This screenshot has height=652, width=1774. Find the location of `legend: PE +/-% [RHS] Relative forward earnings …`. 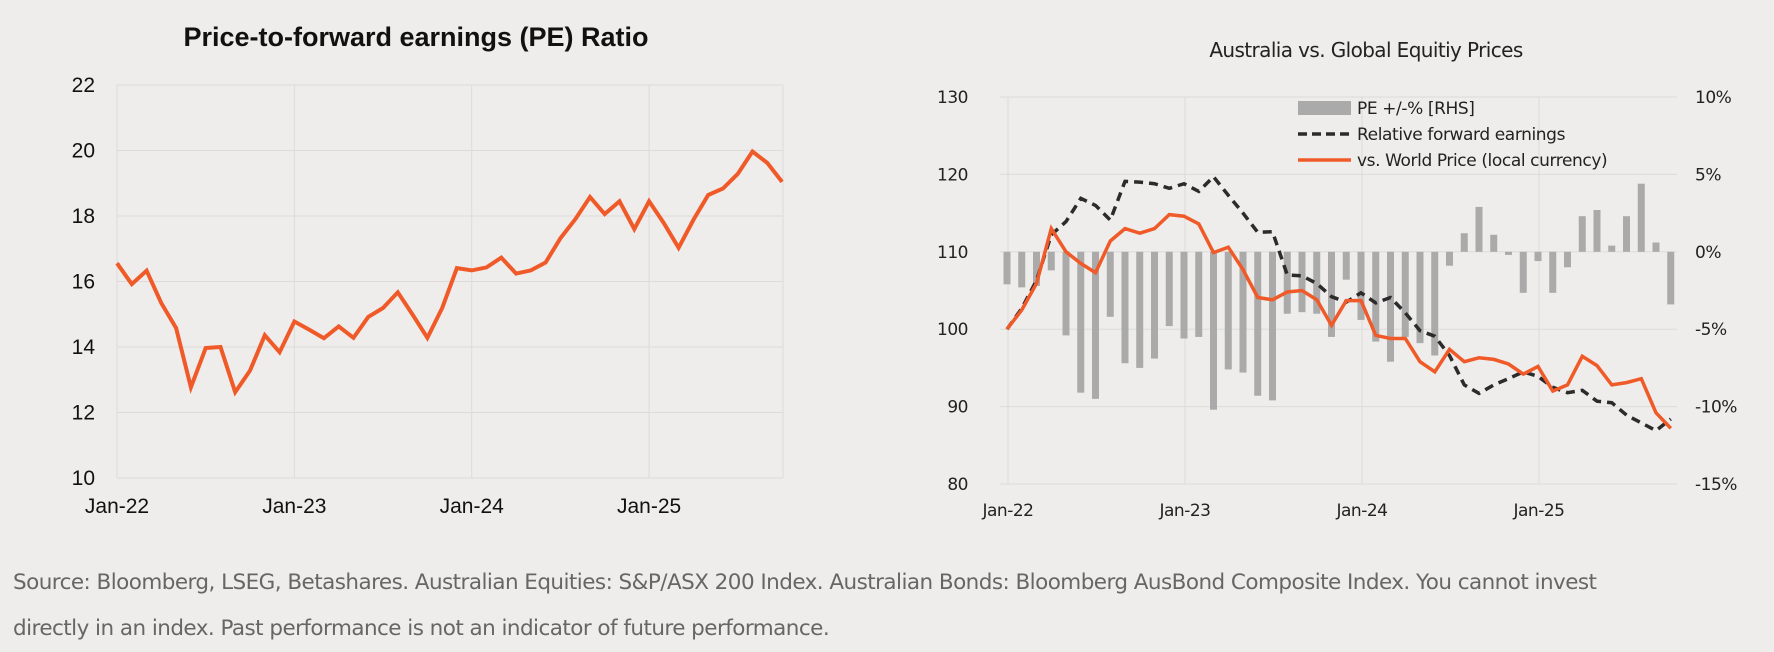

legend: PE +/-% [RHS] Relative forward earnings … is located at coordinates (1452, 135).